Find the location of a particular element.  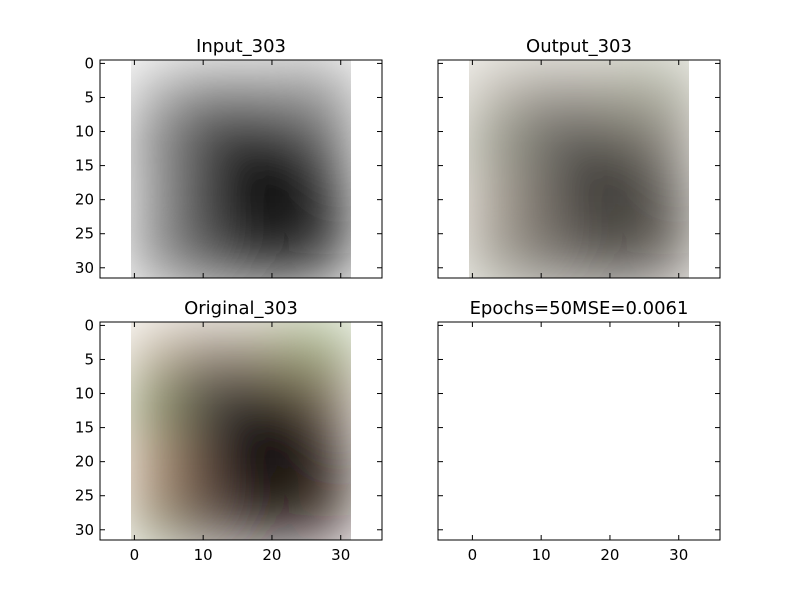

axes-frame-output is located at coordinates (579, 169).